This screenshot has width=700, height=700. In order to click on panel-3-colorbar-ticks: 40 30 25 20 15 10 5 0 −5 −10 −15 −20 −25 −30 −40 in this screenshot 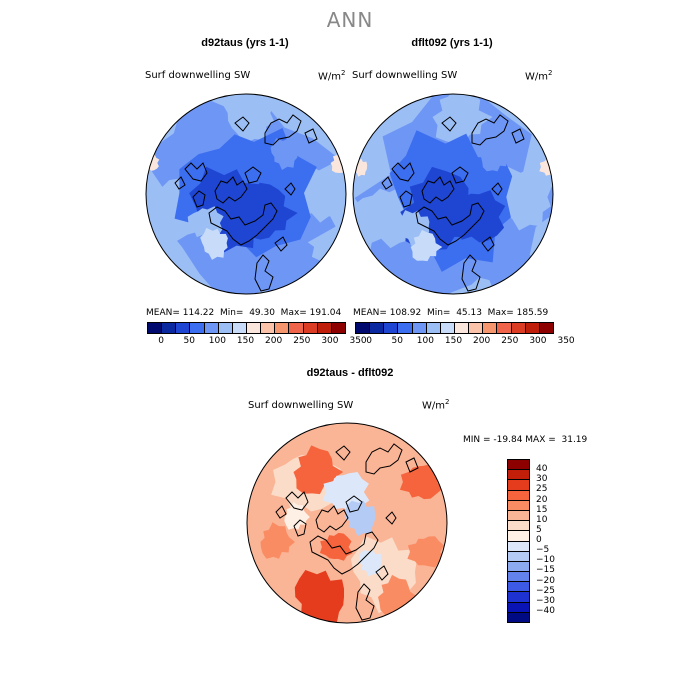, I will do `click(556, 540)`.